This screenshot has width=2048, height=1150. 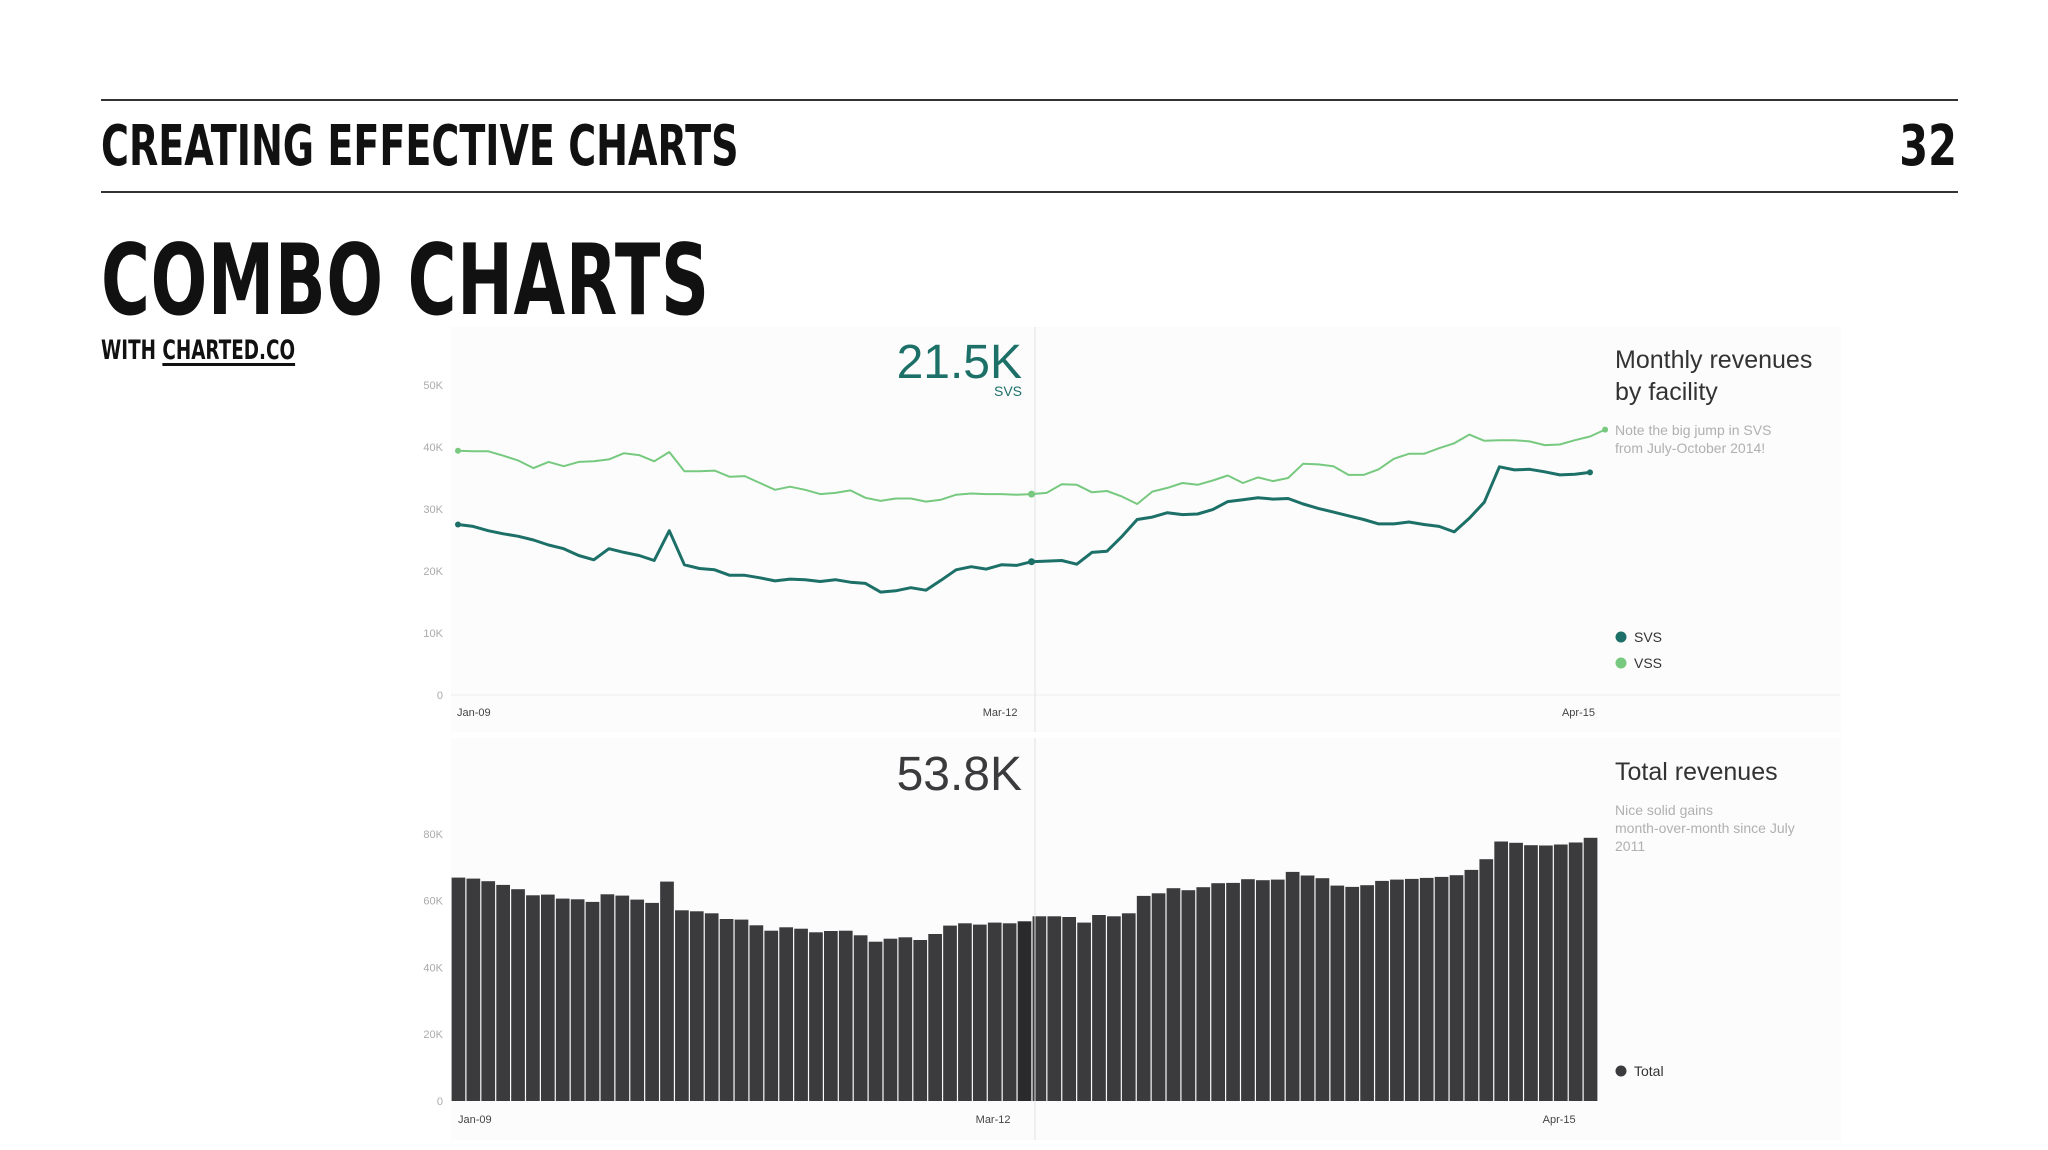 What do you see at coordinates (1649, 1071) in the screenshot?
I see `legend-label-total: Total` at bounding box center [1649, 1071].